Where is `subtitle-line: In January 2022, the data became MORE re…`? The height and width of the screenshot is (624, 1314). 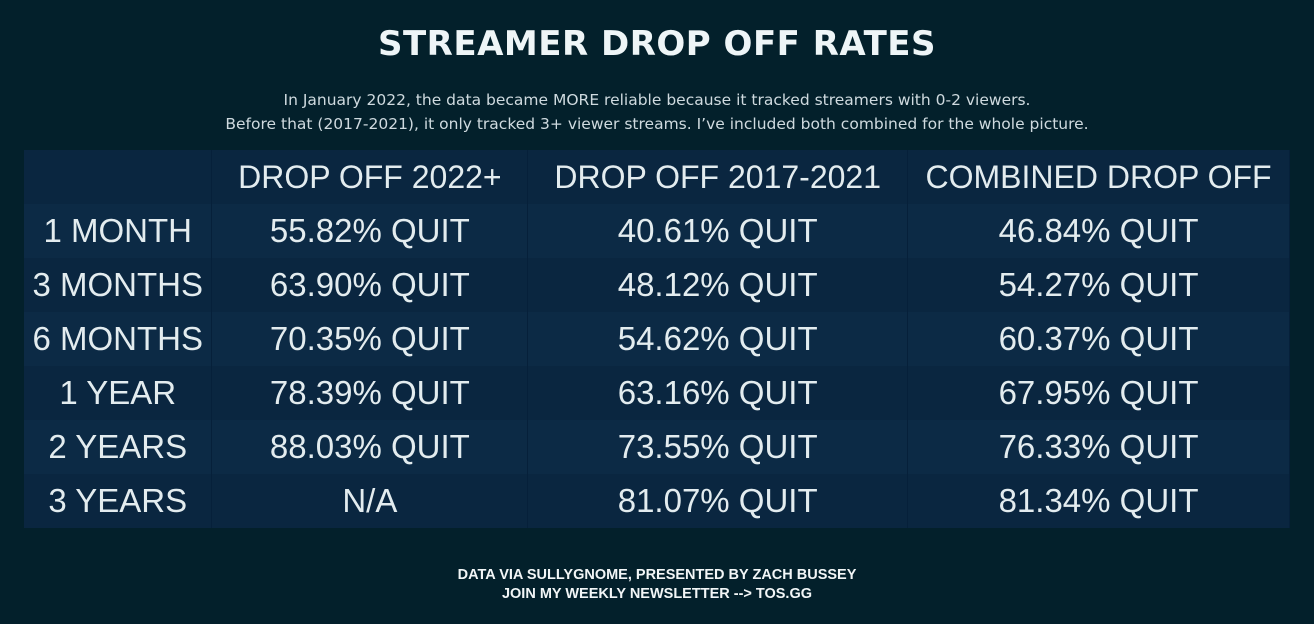 subtitle-line: In January 2022, the data became MORE re… is located at coordinates (657, 100).